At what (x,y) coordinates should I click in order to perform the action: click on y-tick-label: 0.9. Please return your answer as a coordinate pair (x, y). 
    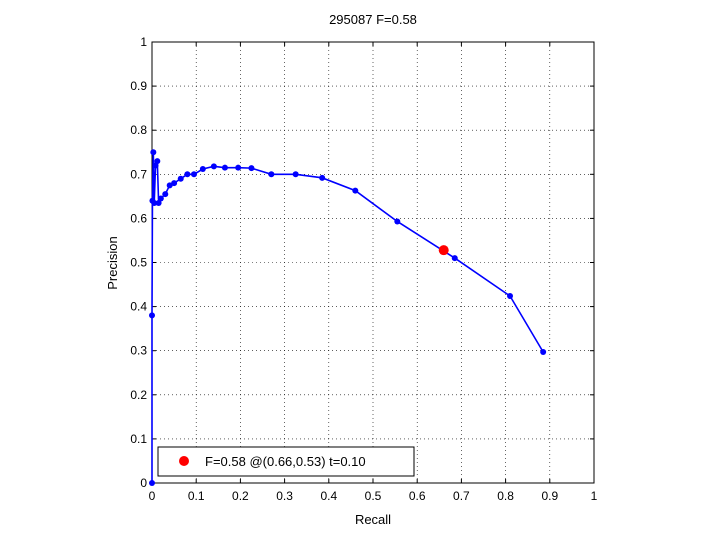
    Looking at the image, I should click on (138, 86).